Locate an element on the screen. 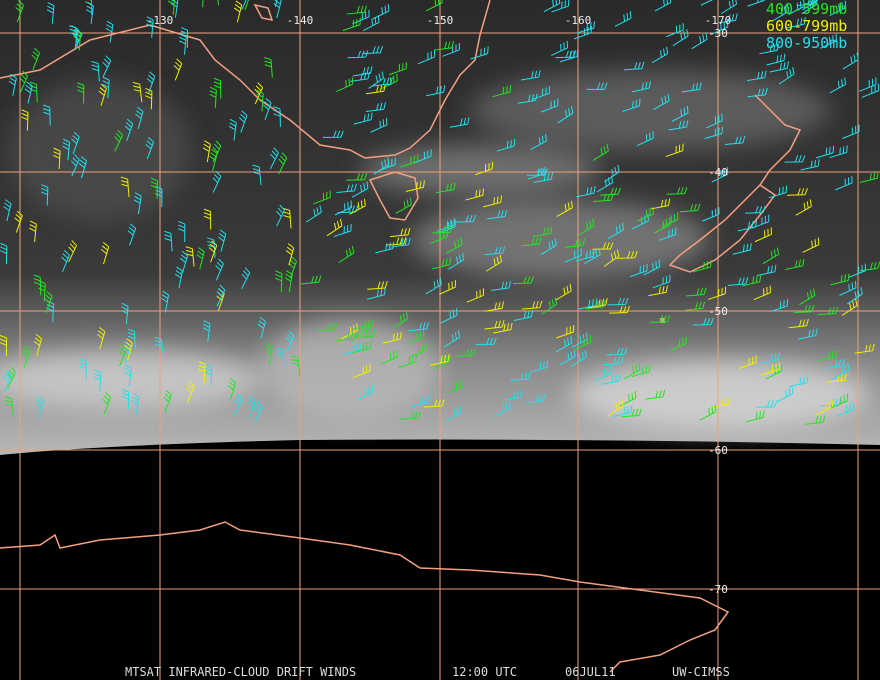 The image size is (880, 680). latitude-label: -30 is located at coordinates (718, 33).